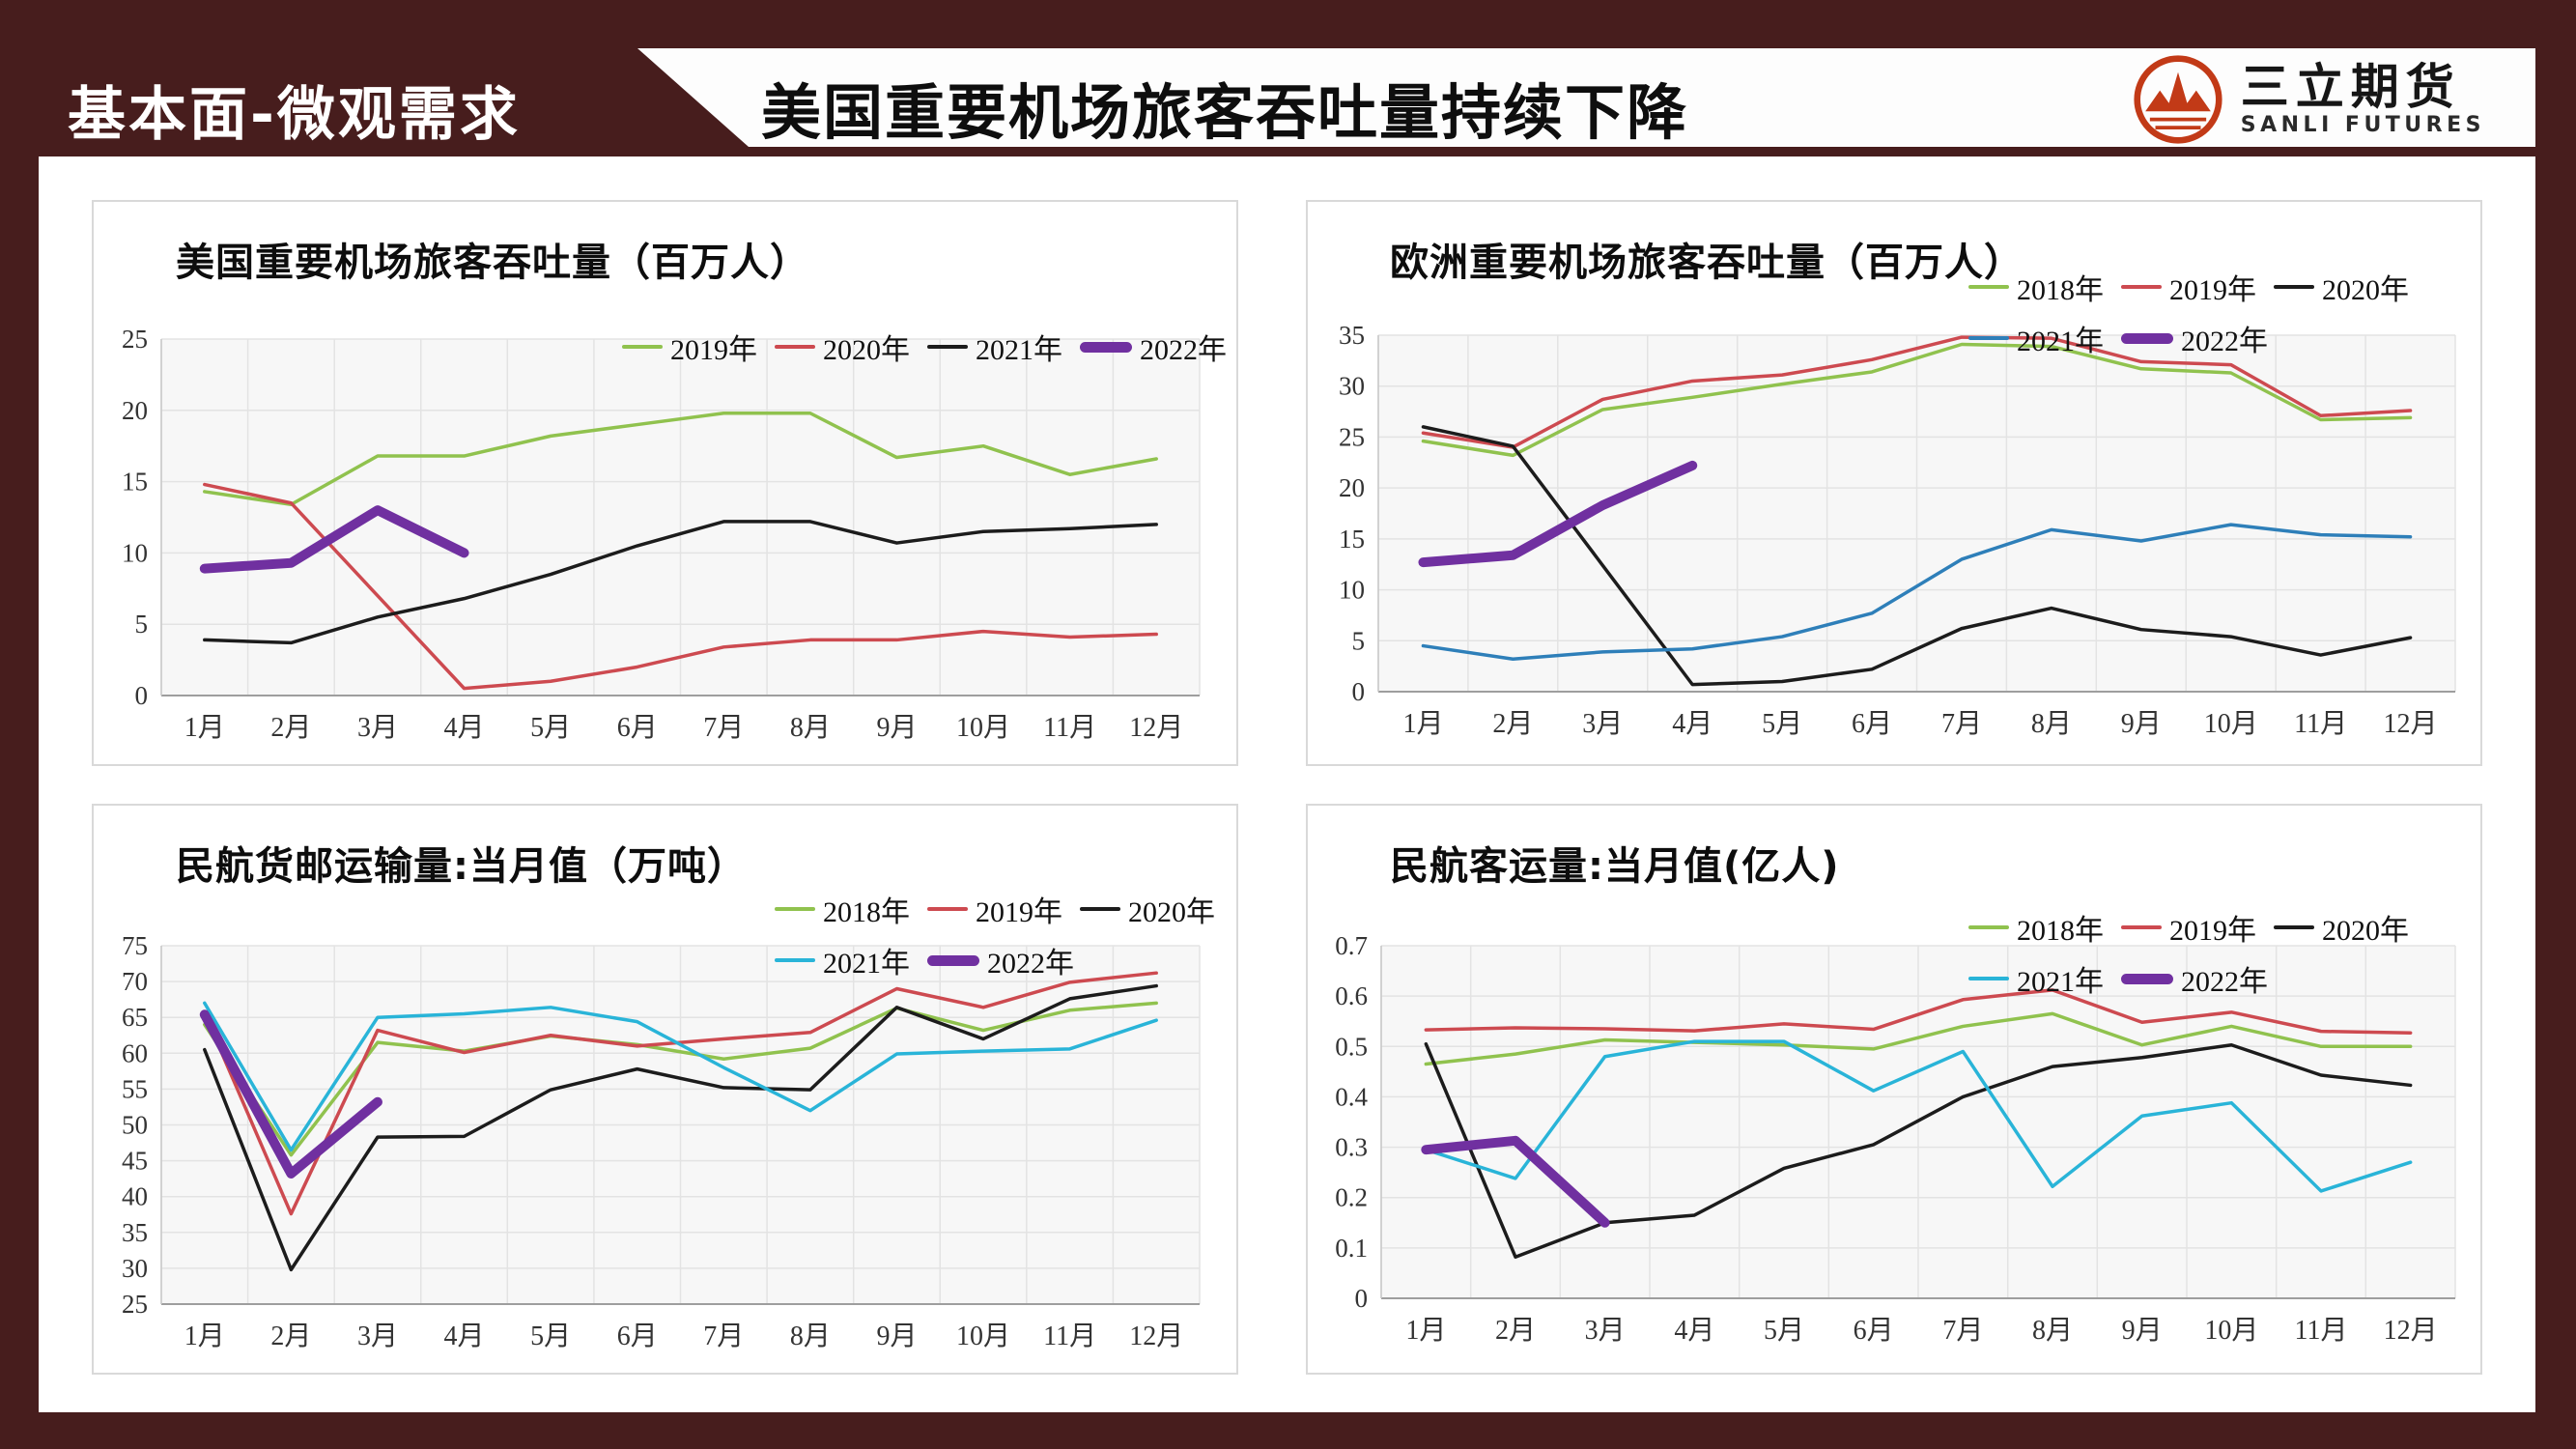 The width and height of the screenshot is (2576, 1449). I want to click on svg-text: 0.4, so click(1351, 1096).